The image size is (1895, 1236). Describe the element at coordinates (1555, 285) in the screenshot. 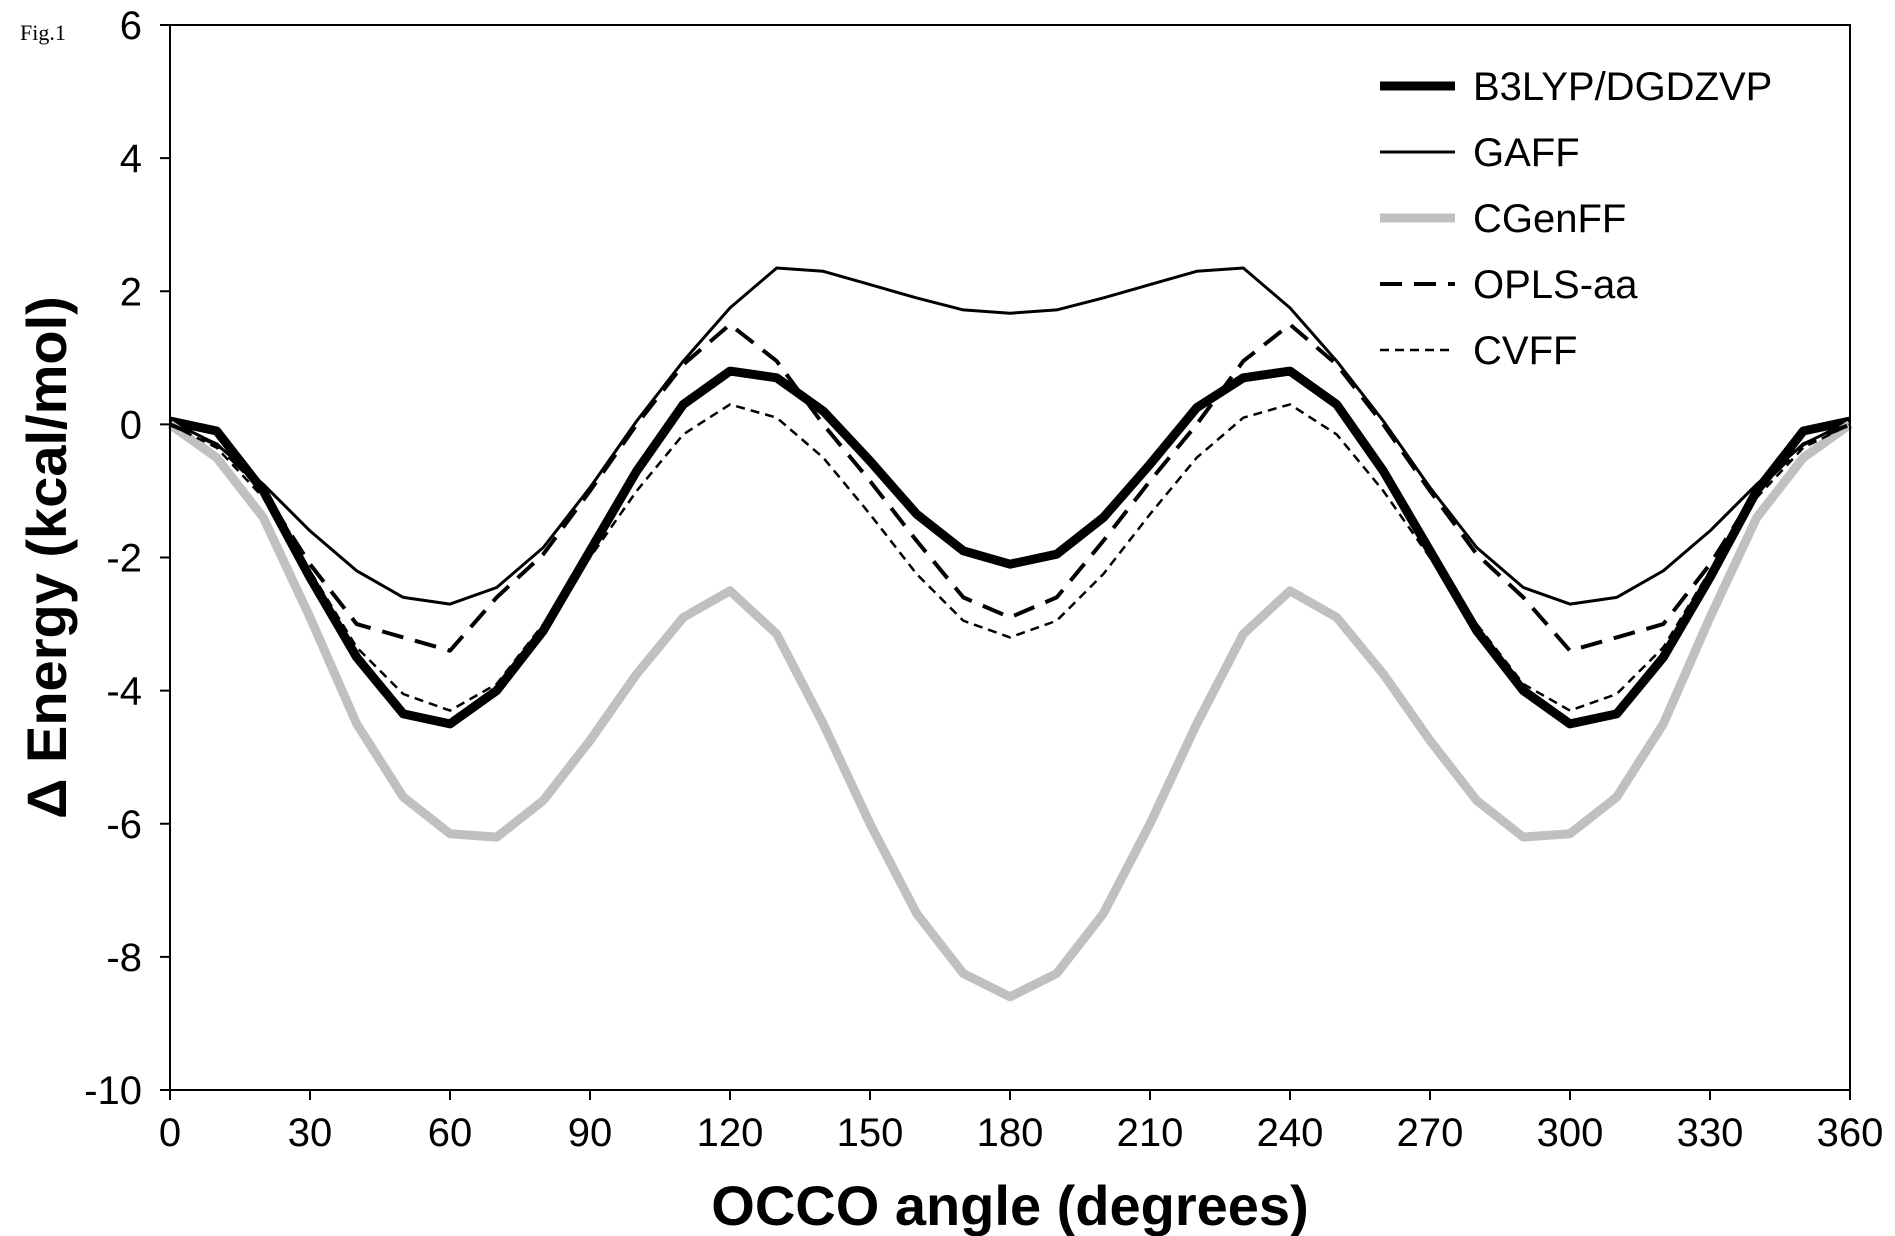

I see `legend-label-opls-aa: OPLS-aa` at that location.